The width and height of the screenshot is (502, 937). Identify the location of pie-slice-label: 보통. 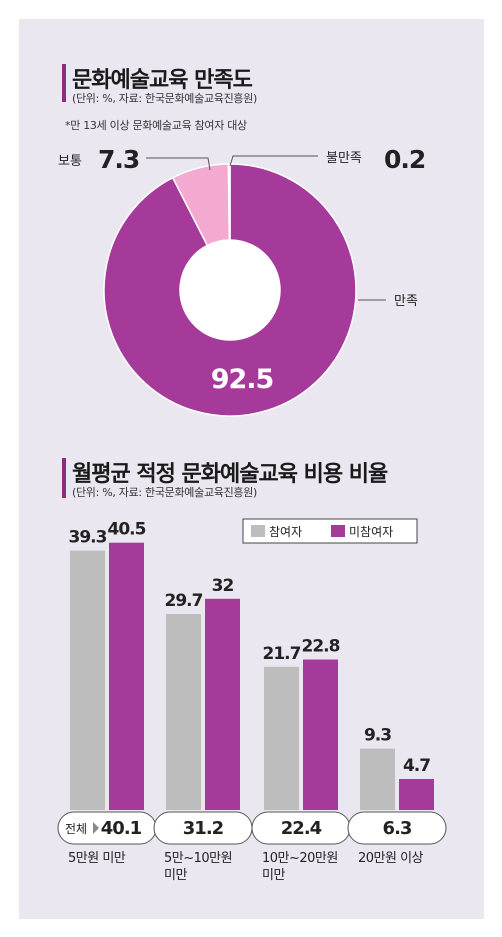
(70, 161).